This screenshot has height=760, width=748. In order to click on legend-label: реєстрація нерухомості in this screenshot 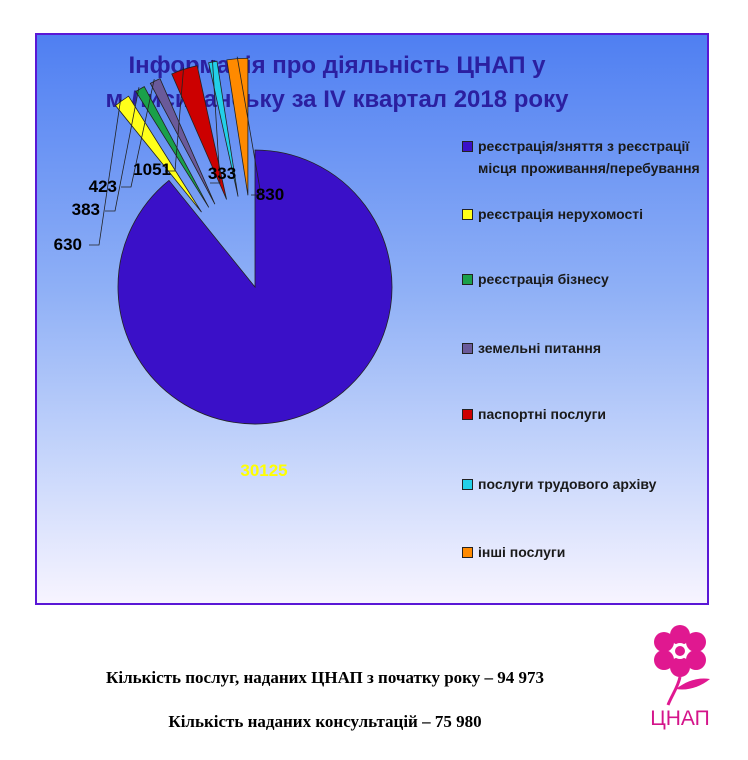, I will do `click(561, 214)`.